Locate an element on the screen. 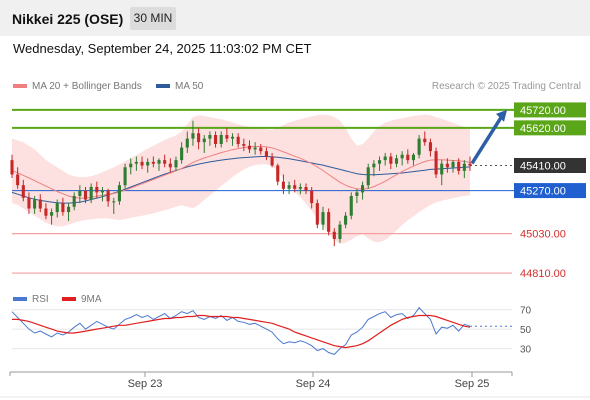 This screenshot has width=590, height=400. credit-text: Research © 2025 Trading Central is located at coordinates (506, 86).